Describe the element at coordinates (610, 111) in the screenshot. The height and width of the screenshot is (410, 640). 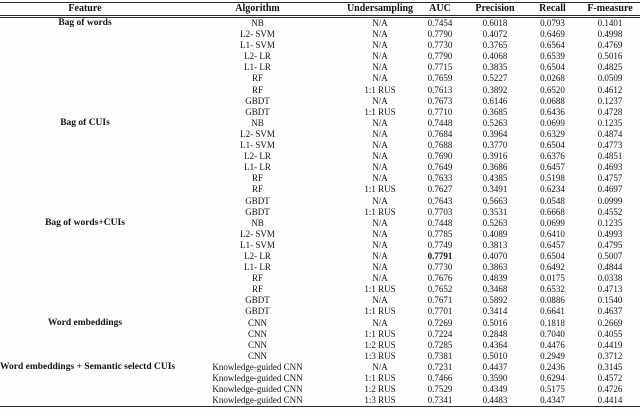
I see `fmeasure-cell: 0.4728` at that location.